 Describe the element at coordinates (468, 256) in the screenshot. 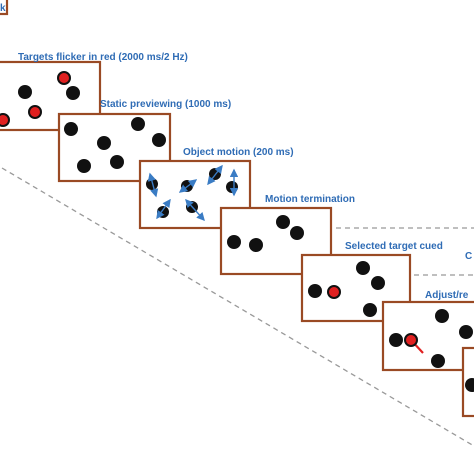

I see `step-label: C` at that location.